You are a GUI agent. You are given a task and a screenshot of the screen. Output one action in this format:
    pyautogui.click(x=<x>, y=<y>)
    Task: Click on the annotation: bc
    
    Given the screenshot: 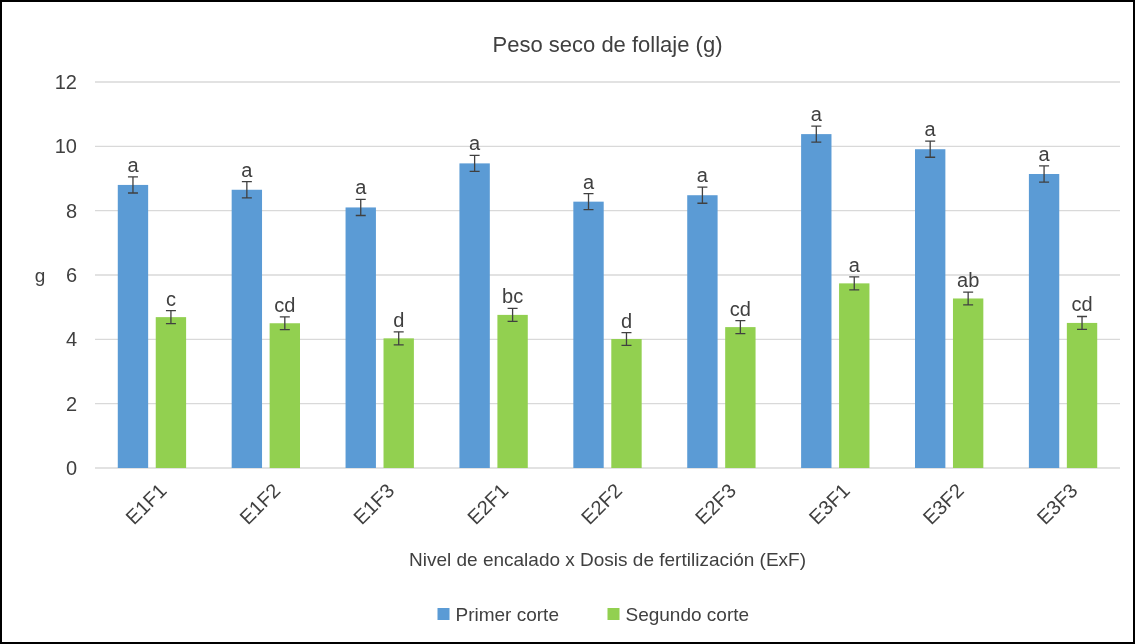 What is the action you would take?
    pyautogui.click(x=513, y=296)
    